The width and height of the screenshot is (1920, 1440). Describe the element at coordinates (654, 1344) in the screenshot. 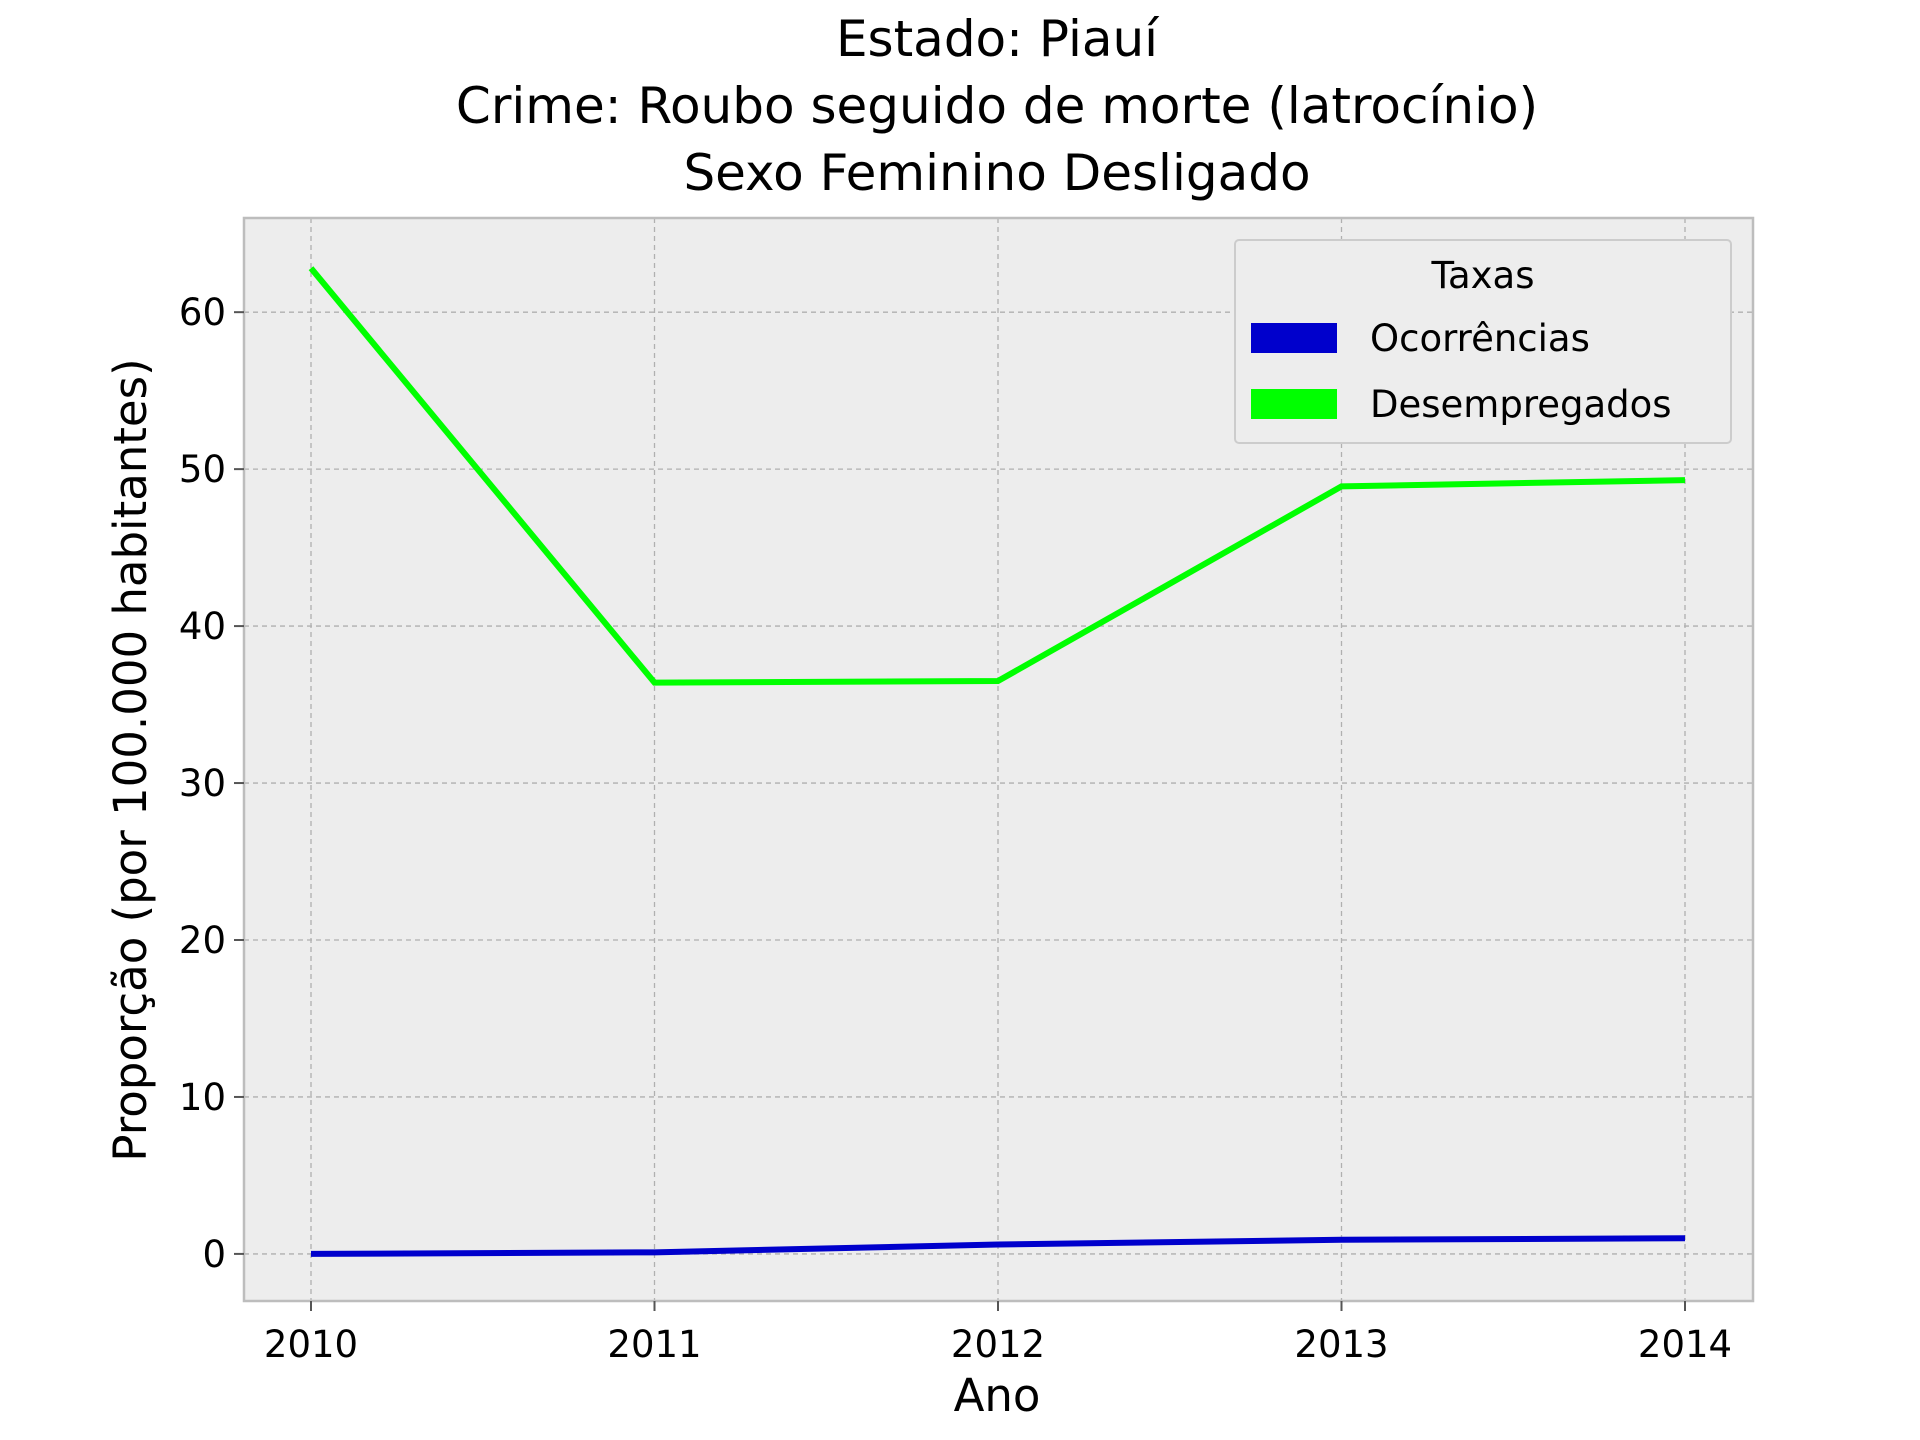

I see `x-tick-label: 2011` at that location.